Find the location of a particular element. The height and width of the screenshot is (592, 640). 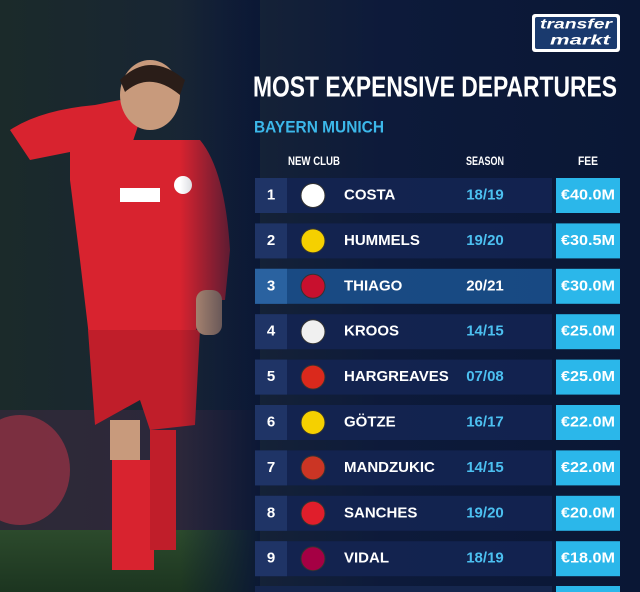

player-name: SANCHES is located at coordinates (380, 512).